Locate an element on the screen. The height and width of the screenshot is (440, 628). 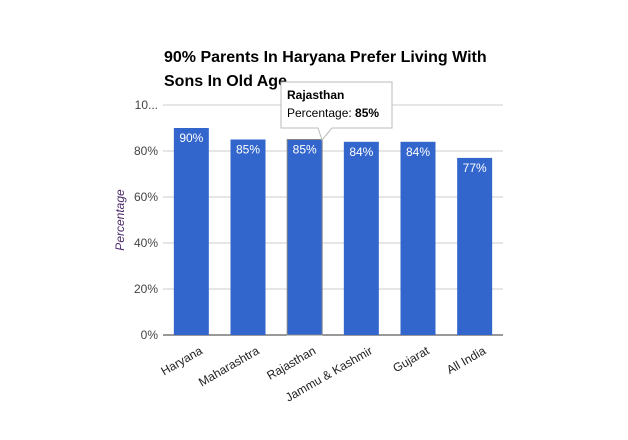
tooltip: Rajasthan Percentage: 85% is located at coordinates (336, 111).